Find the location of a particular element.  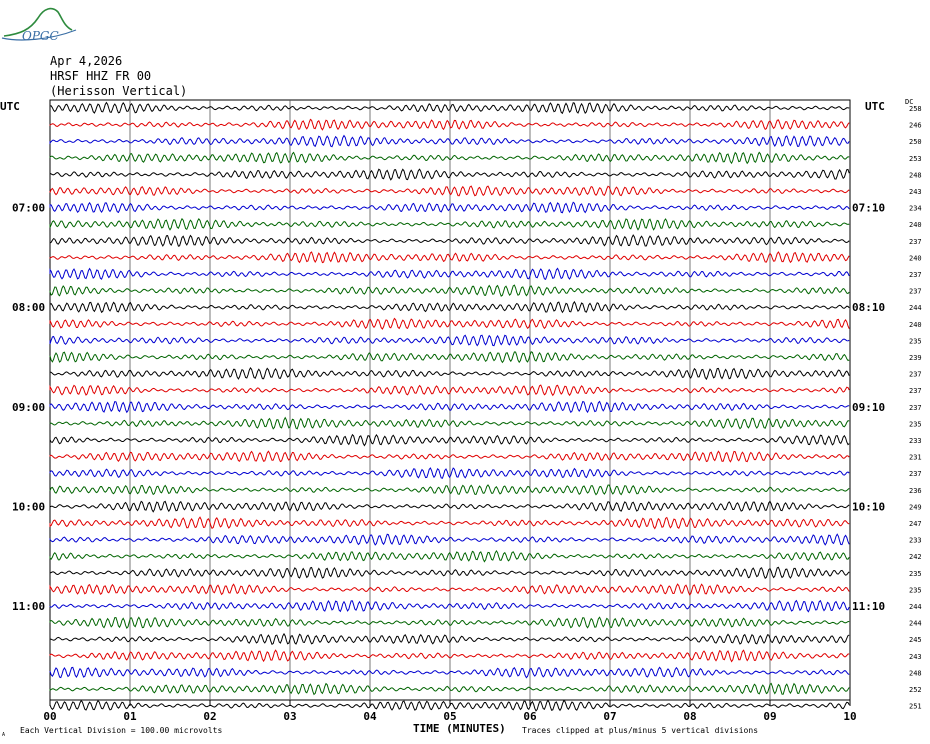

x-tick-label: 01 is located at coordinates (130, 716).